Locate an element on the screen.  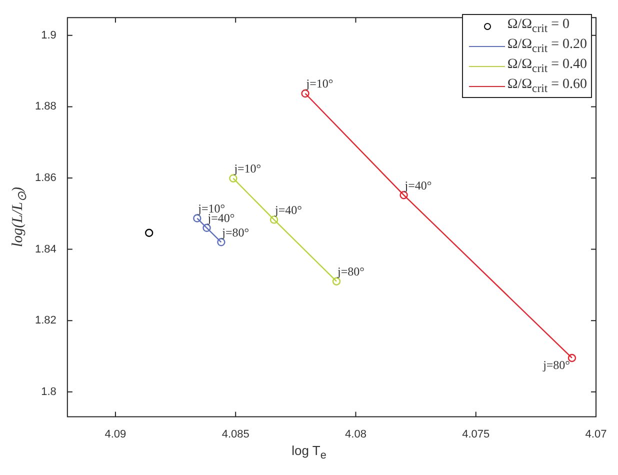
y-tick-label: 1.86 is located at coordinates (45, 178).